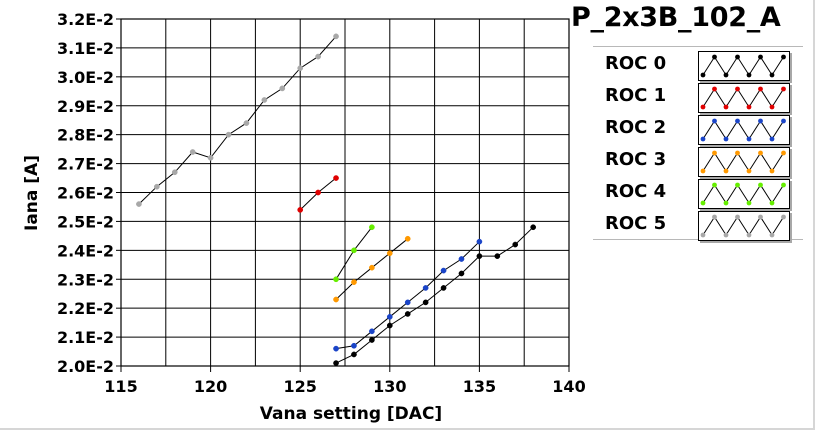  Describe the element at coordinates (85, 308) in the screenshot. I see `y-tick-label: 2.2E-2` at that location.